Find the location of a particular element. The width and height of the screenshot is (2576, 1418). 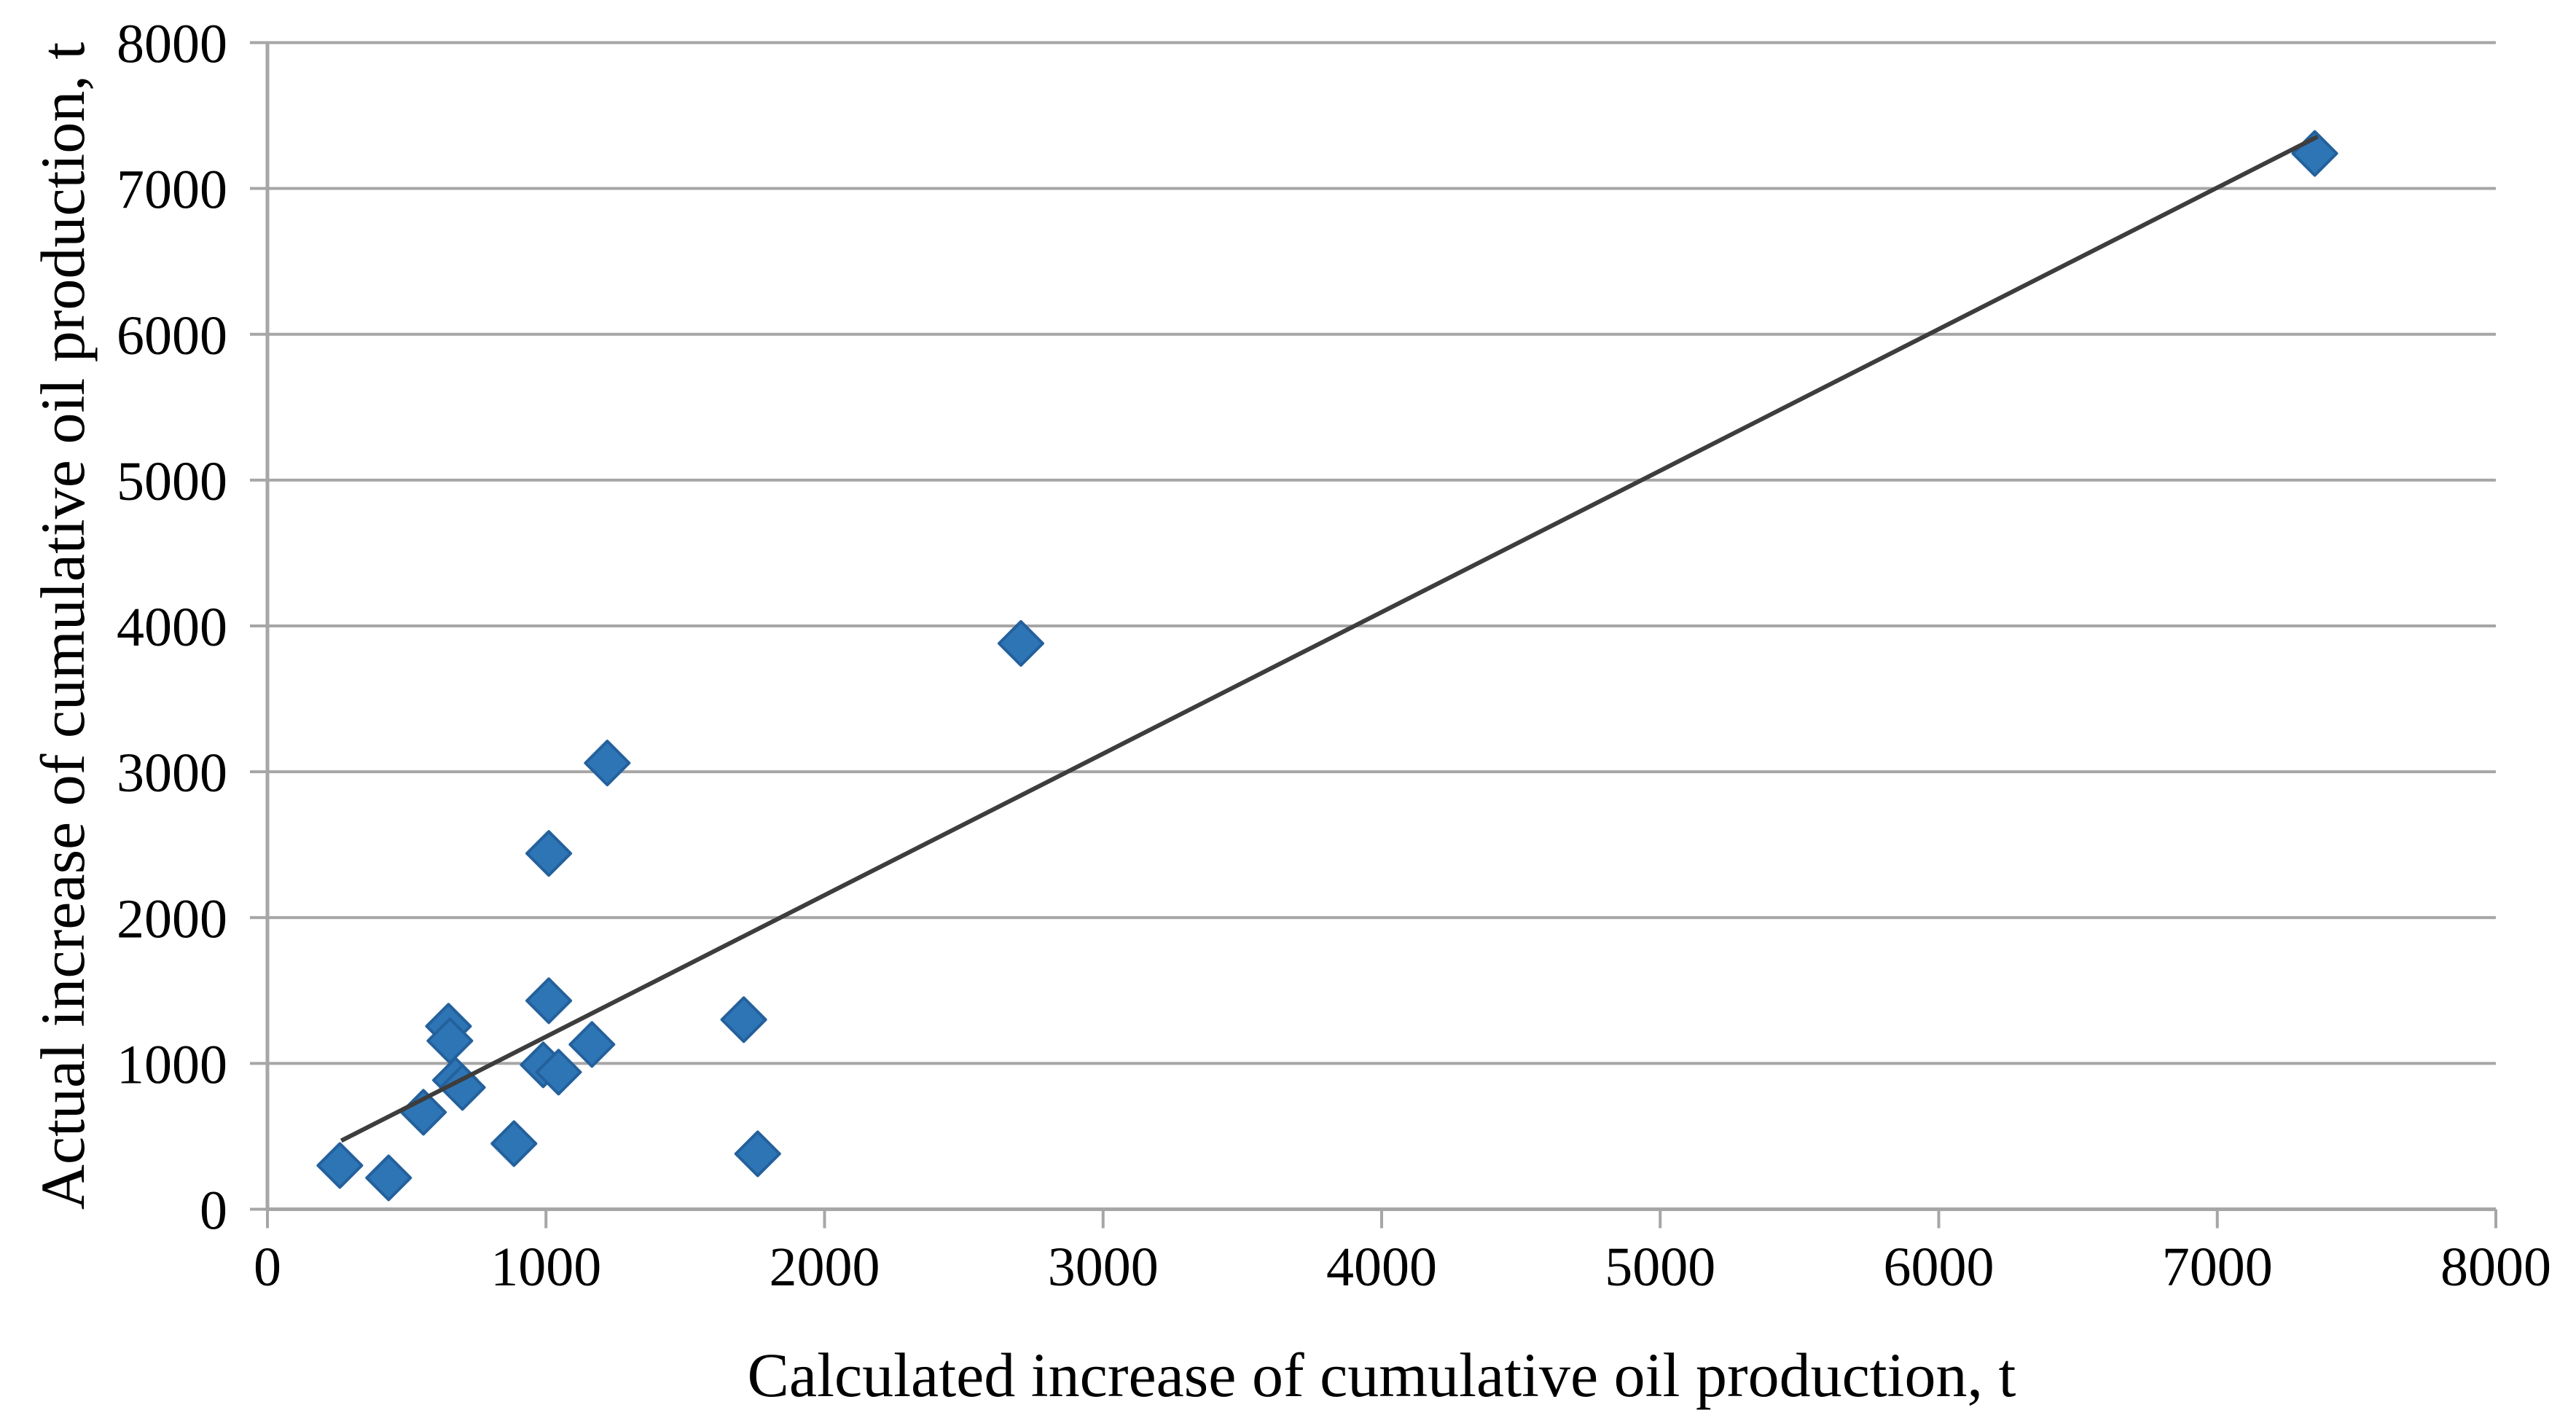

x-tick-label: 6000 is located at coordinates (1939, 1268).